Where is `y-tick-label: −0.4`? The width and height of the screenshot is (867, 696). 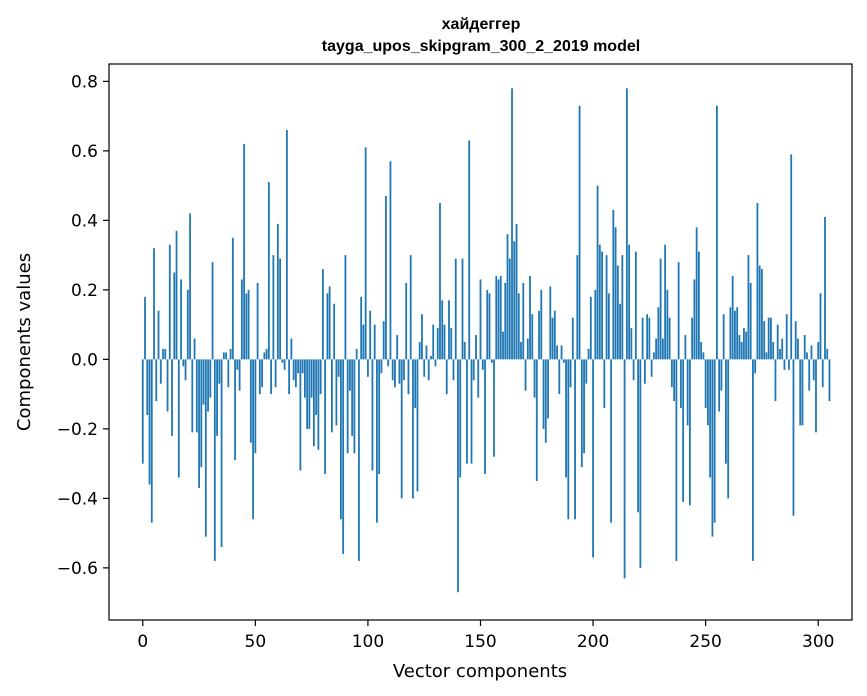 y-tick-label: −0.4 is located at coordinates (77, 499).